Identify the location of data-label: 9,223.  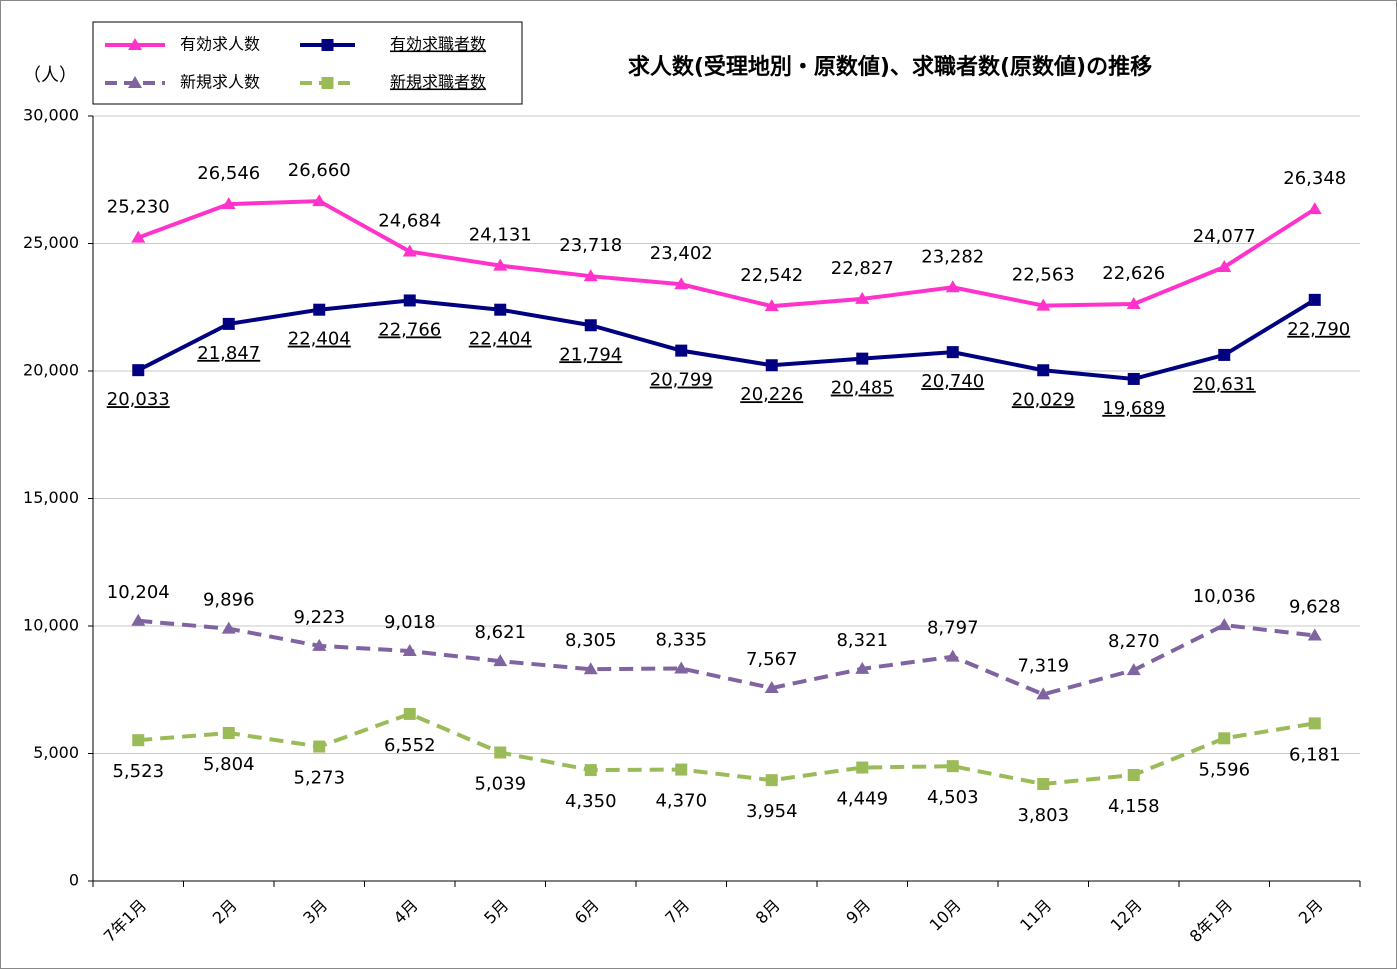
(319, 617).